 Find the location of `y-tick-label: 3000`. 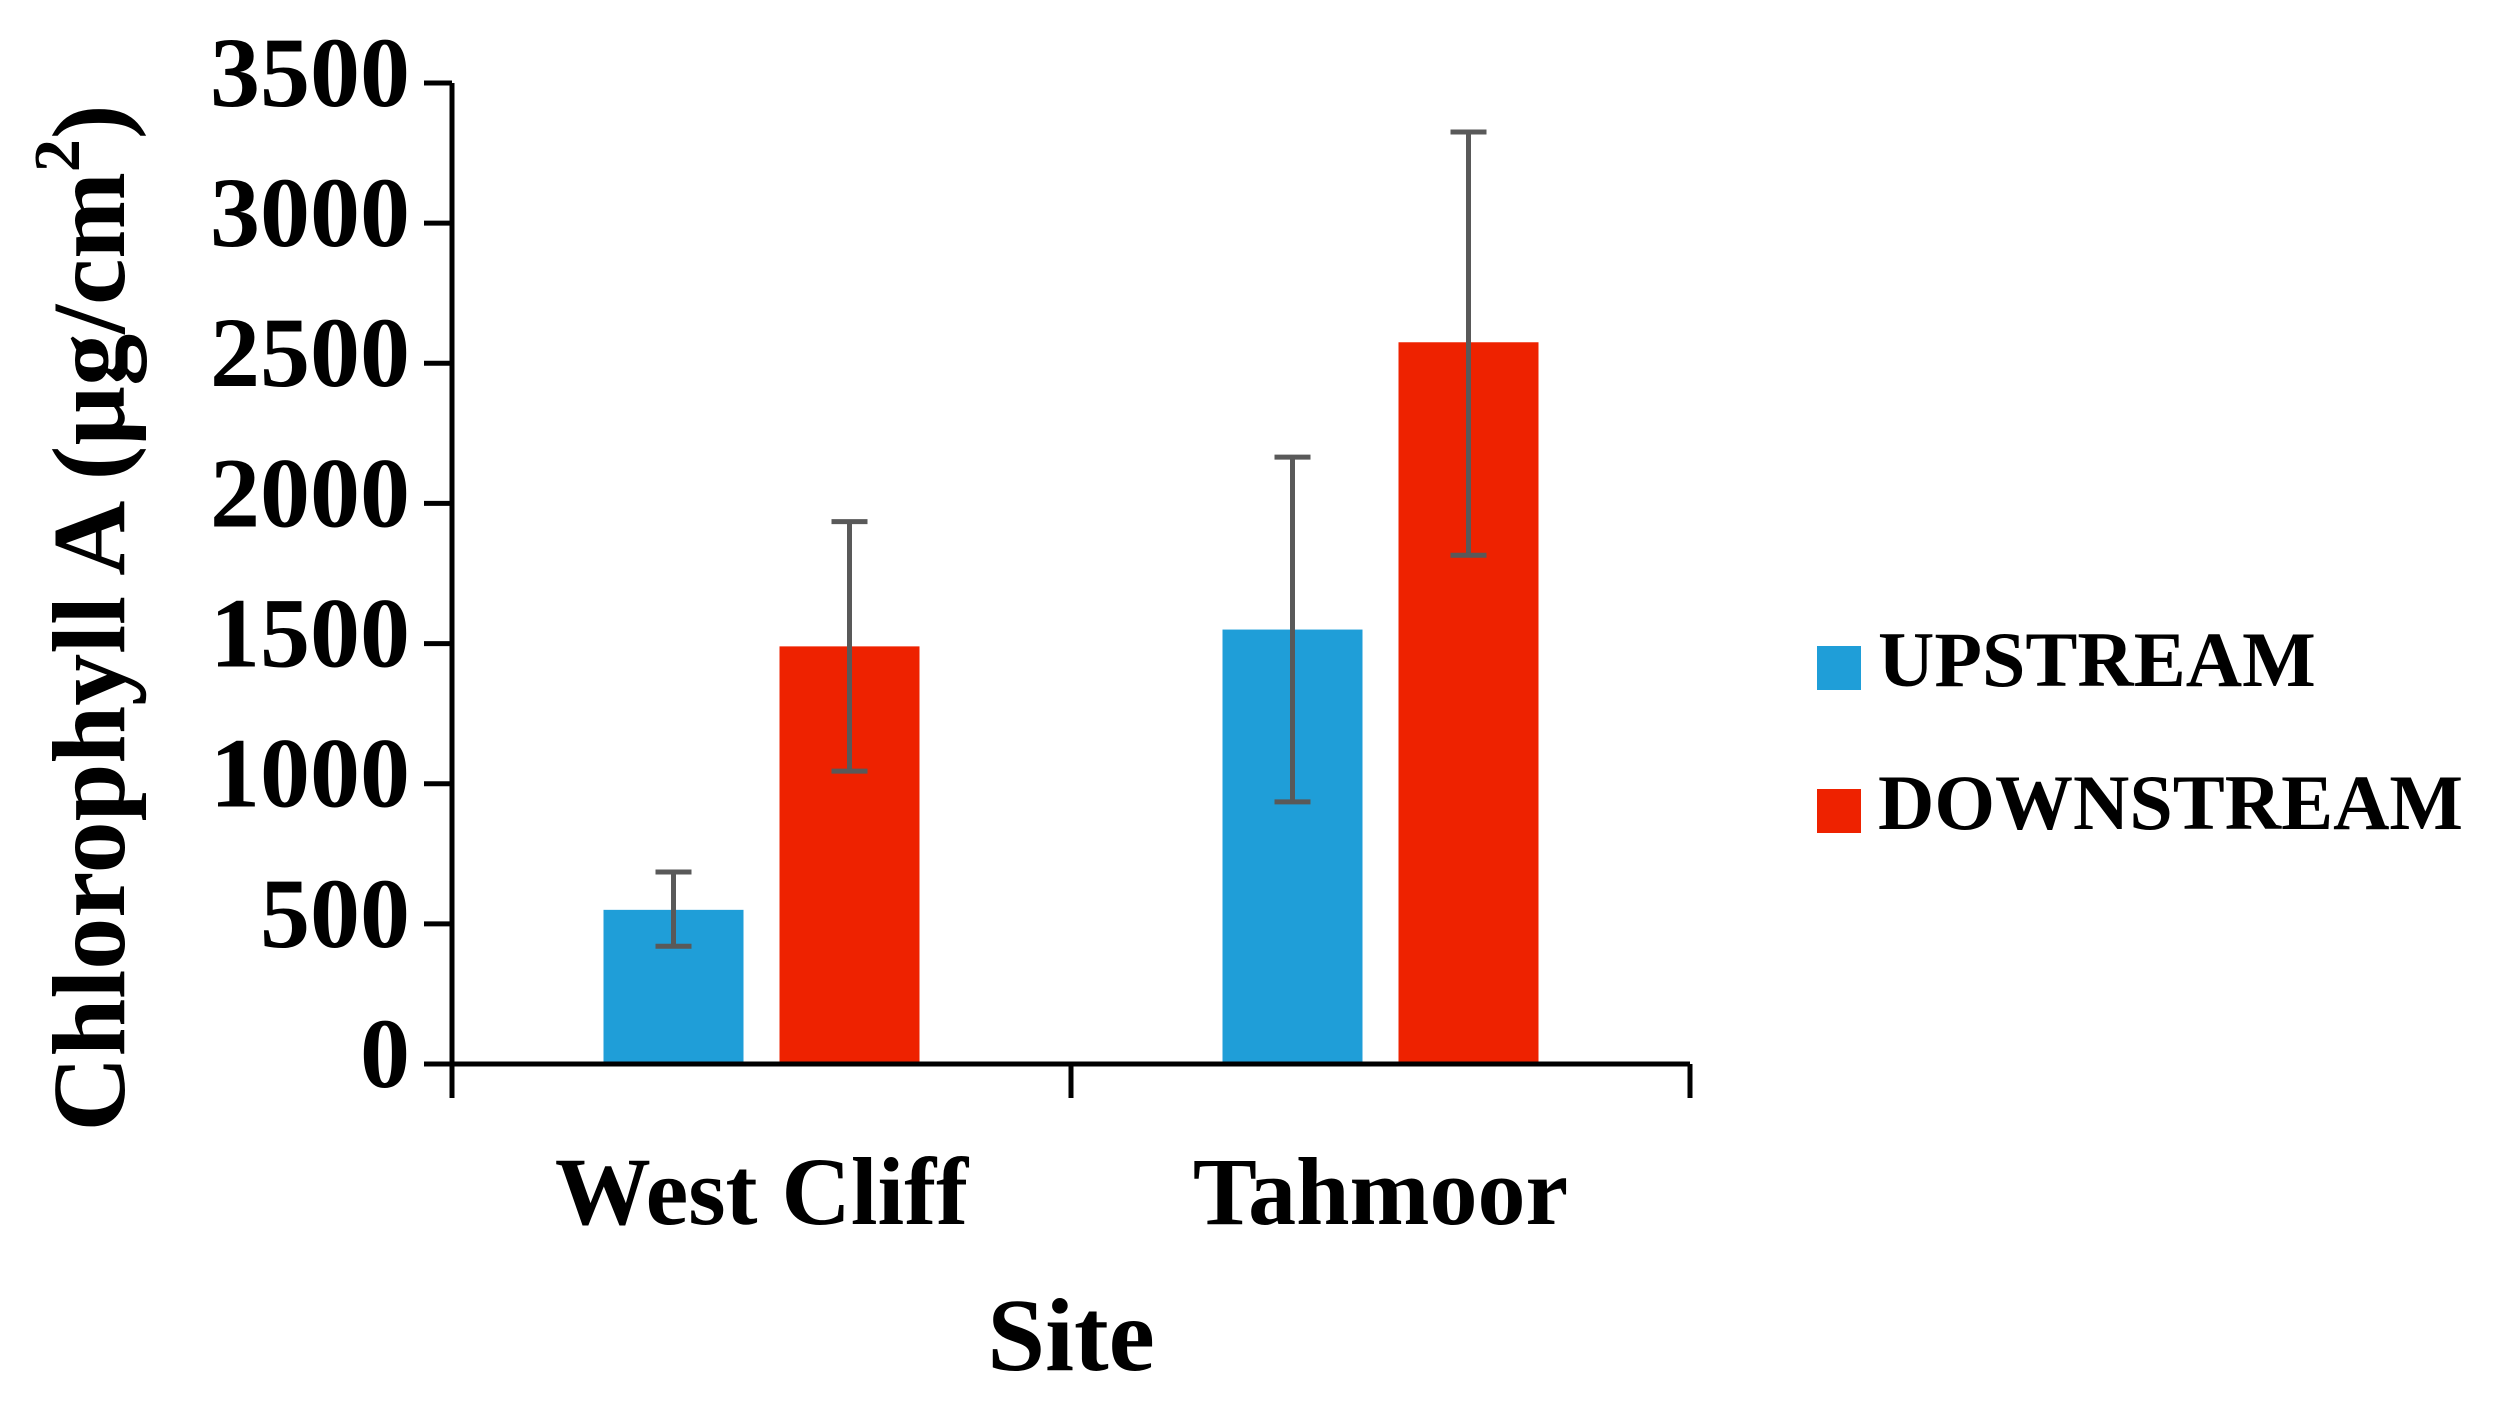

y-tick-label: 3000 is located at coordinates (310, 212).